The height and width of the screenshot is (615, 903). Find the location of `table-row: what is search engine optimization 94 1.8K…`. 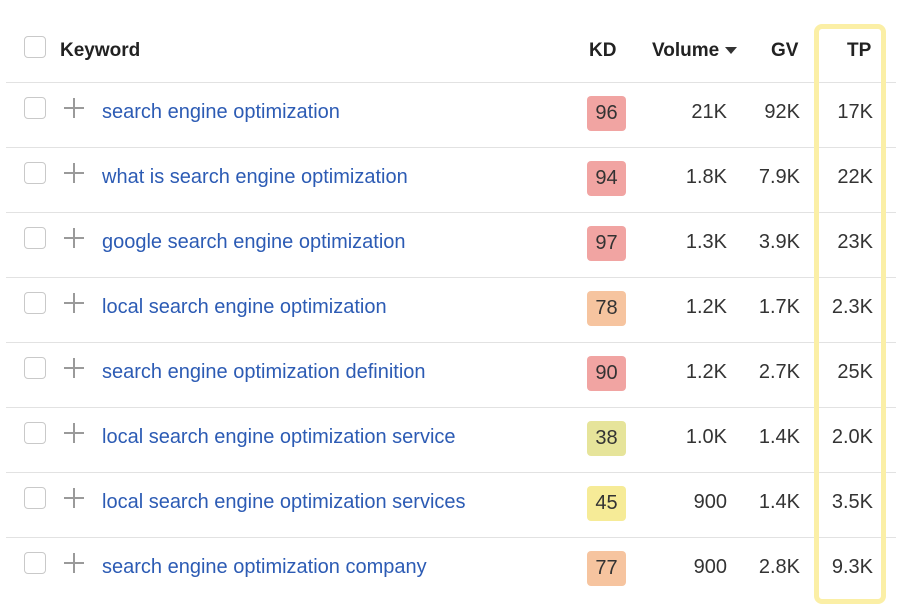

table-row: what is search engine optimization 94 1.8K… is located at coordinates (451, 180).